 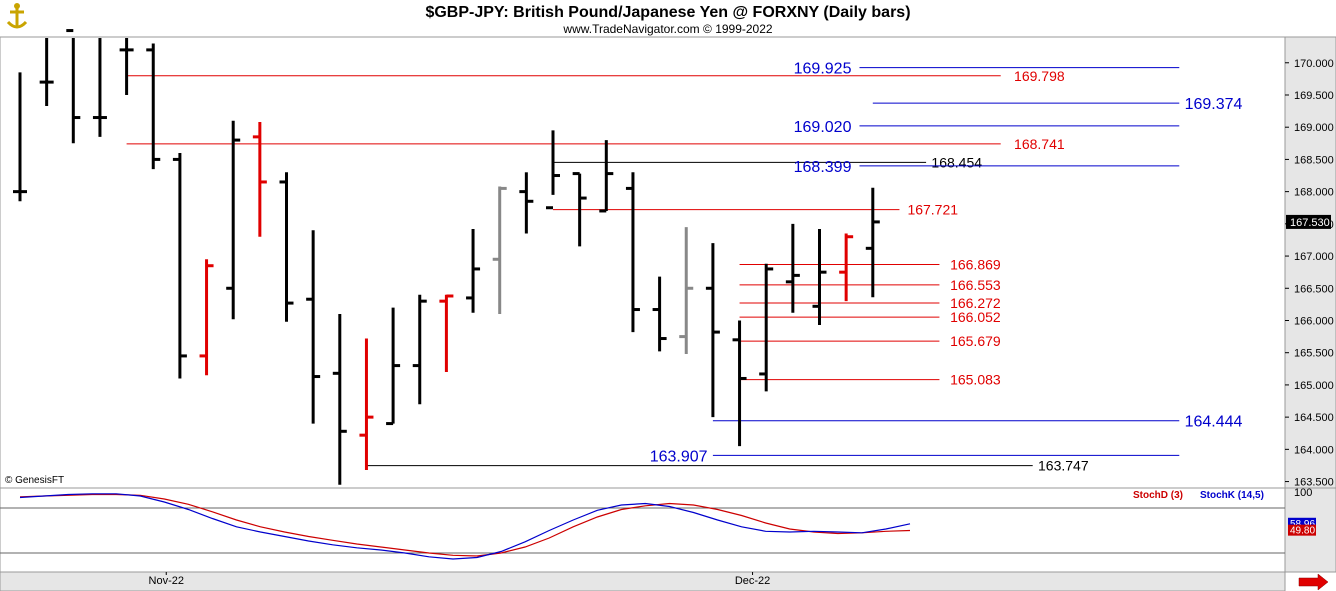 What do you see at coordinates (956, 162) in the screenshot?
I see `level-label-168.454: 168.454` at bounding box center [956, 162].